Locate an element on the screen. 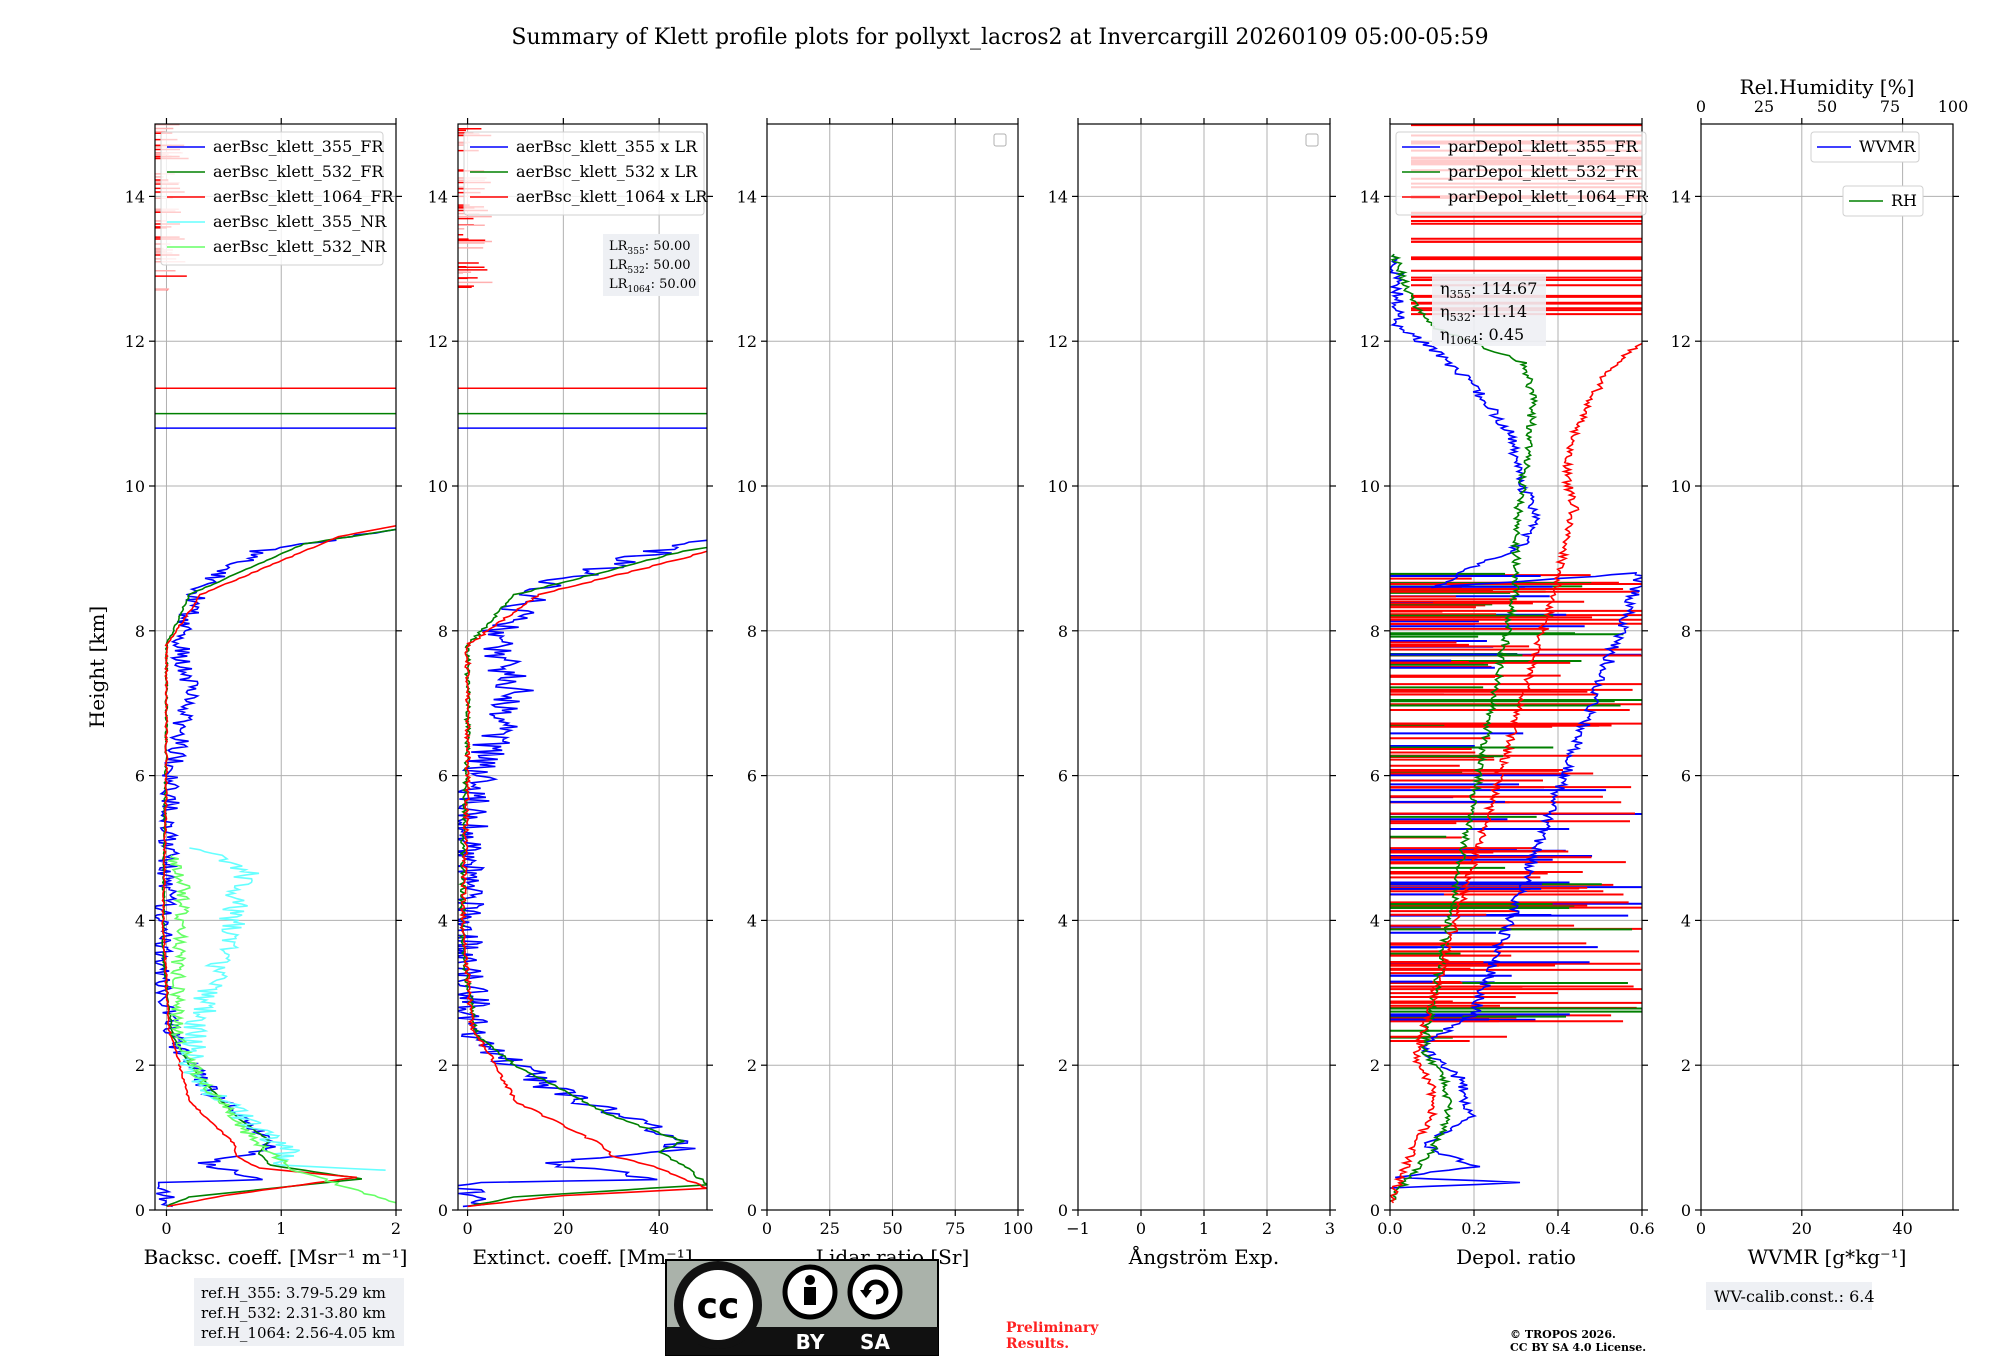 Image resolution: width=2000 pixels, height=1360 pixels. legend-entry: aerBsc_klett_532_FR is located at coordinates (298, 171).